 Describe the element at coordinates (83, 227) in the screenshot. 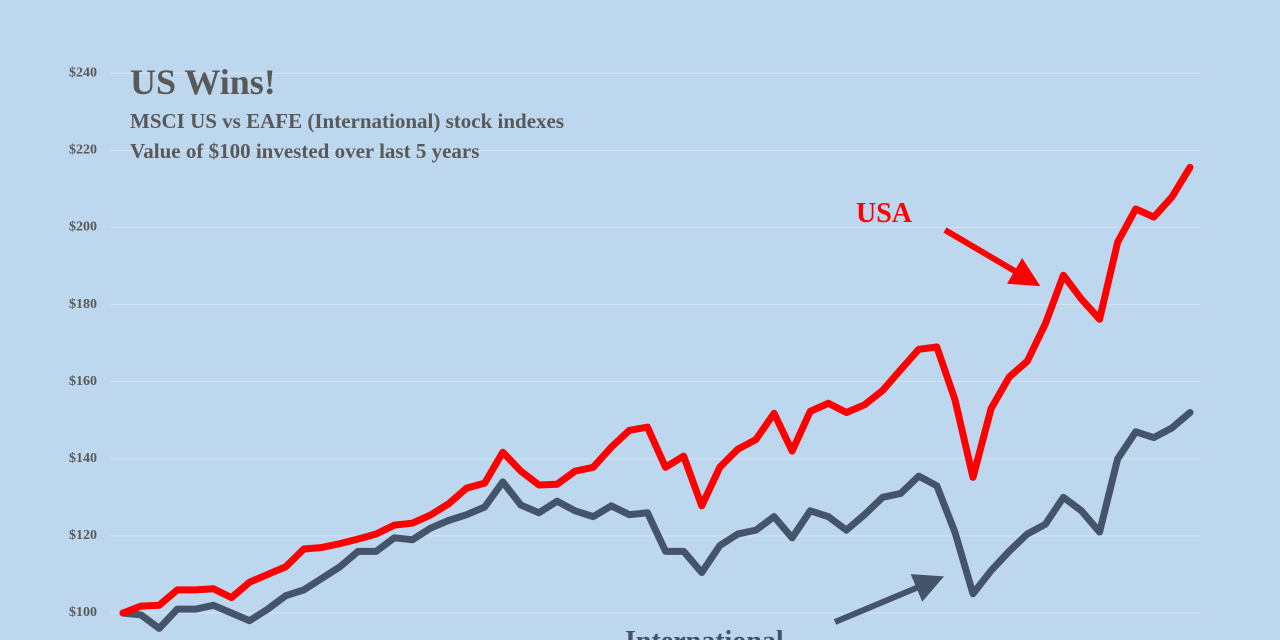

I see `y-tick-label: $200` at that location.